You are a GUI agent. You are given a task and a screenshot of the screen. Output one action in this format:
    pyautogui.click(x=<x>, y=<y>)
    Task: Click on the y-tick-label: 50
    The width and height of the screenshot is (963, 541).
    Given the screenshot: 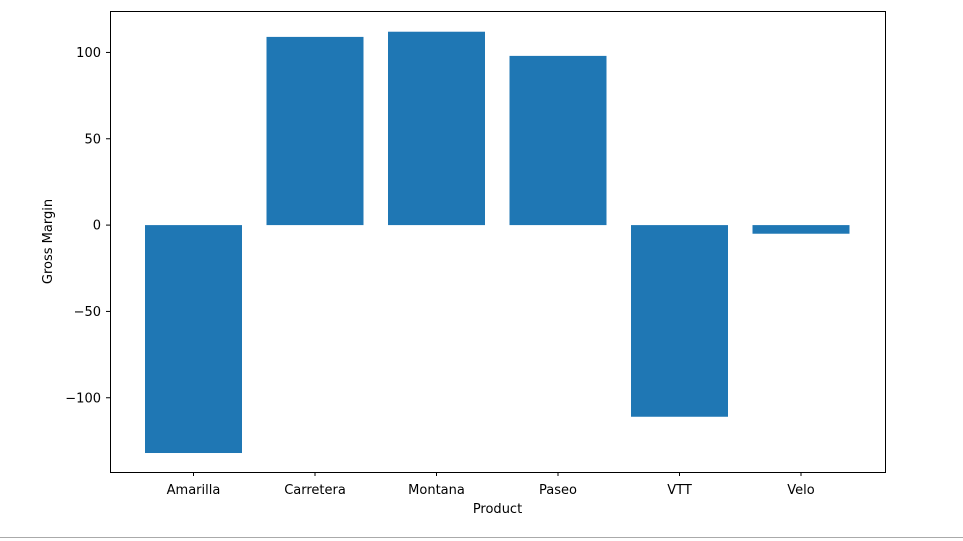 What is the action you would take?
    pyautogui.click(x=92, y=139)
    